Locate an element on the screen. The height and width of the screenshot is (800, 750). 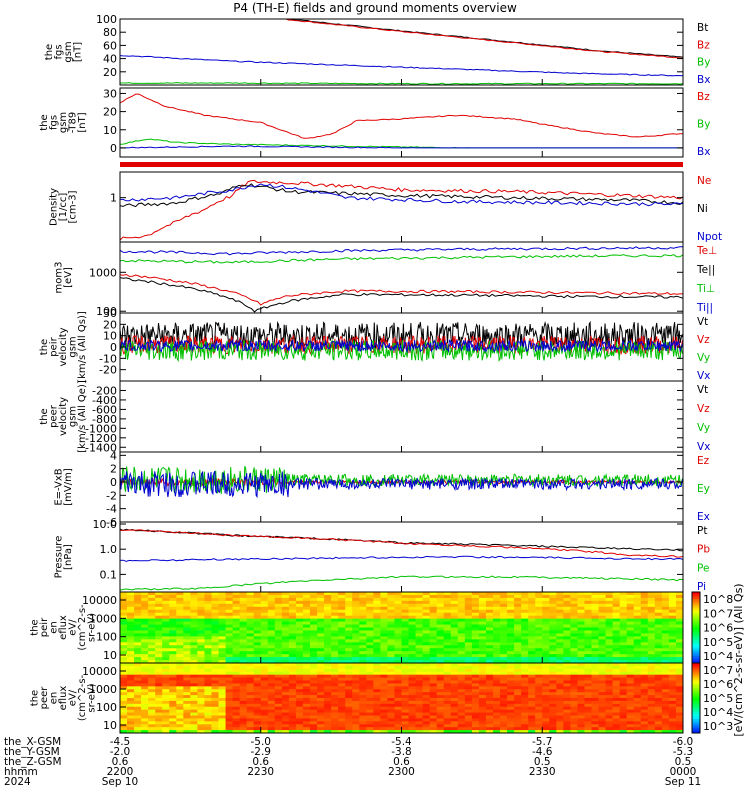
series-line-Ti⊥ is located at coordinates (401, 259).